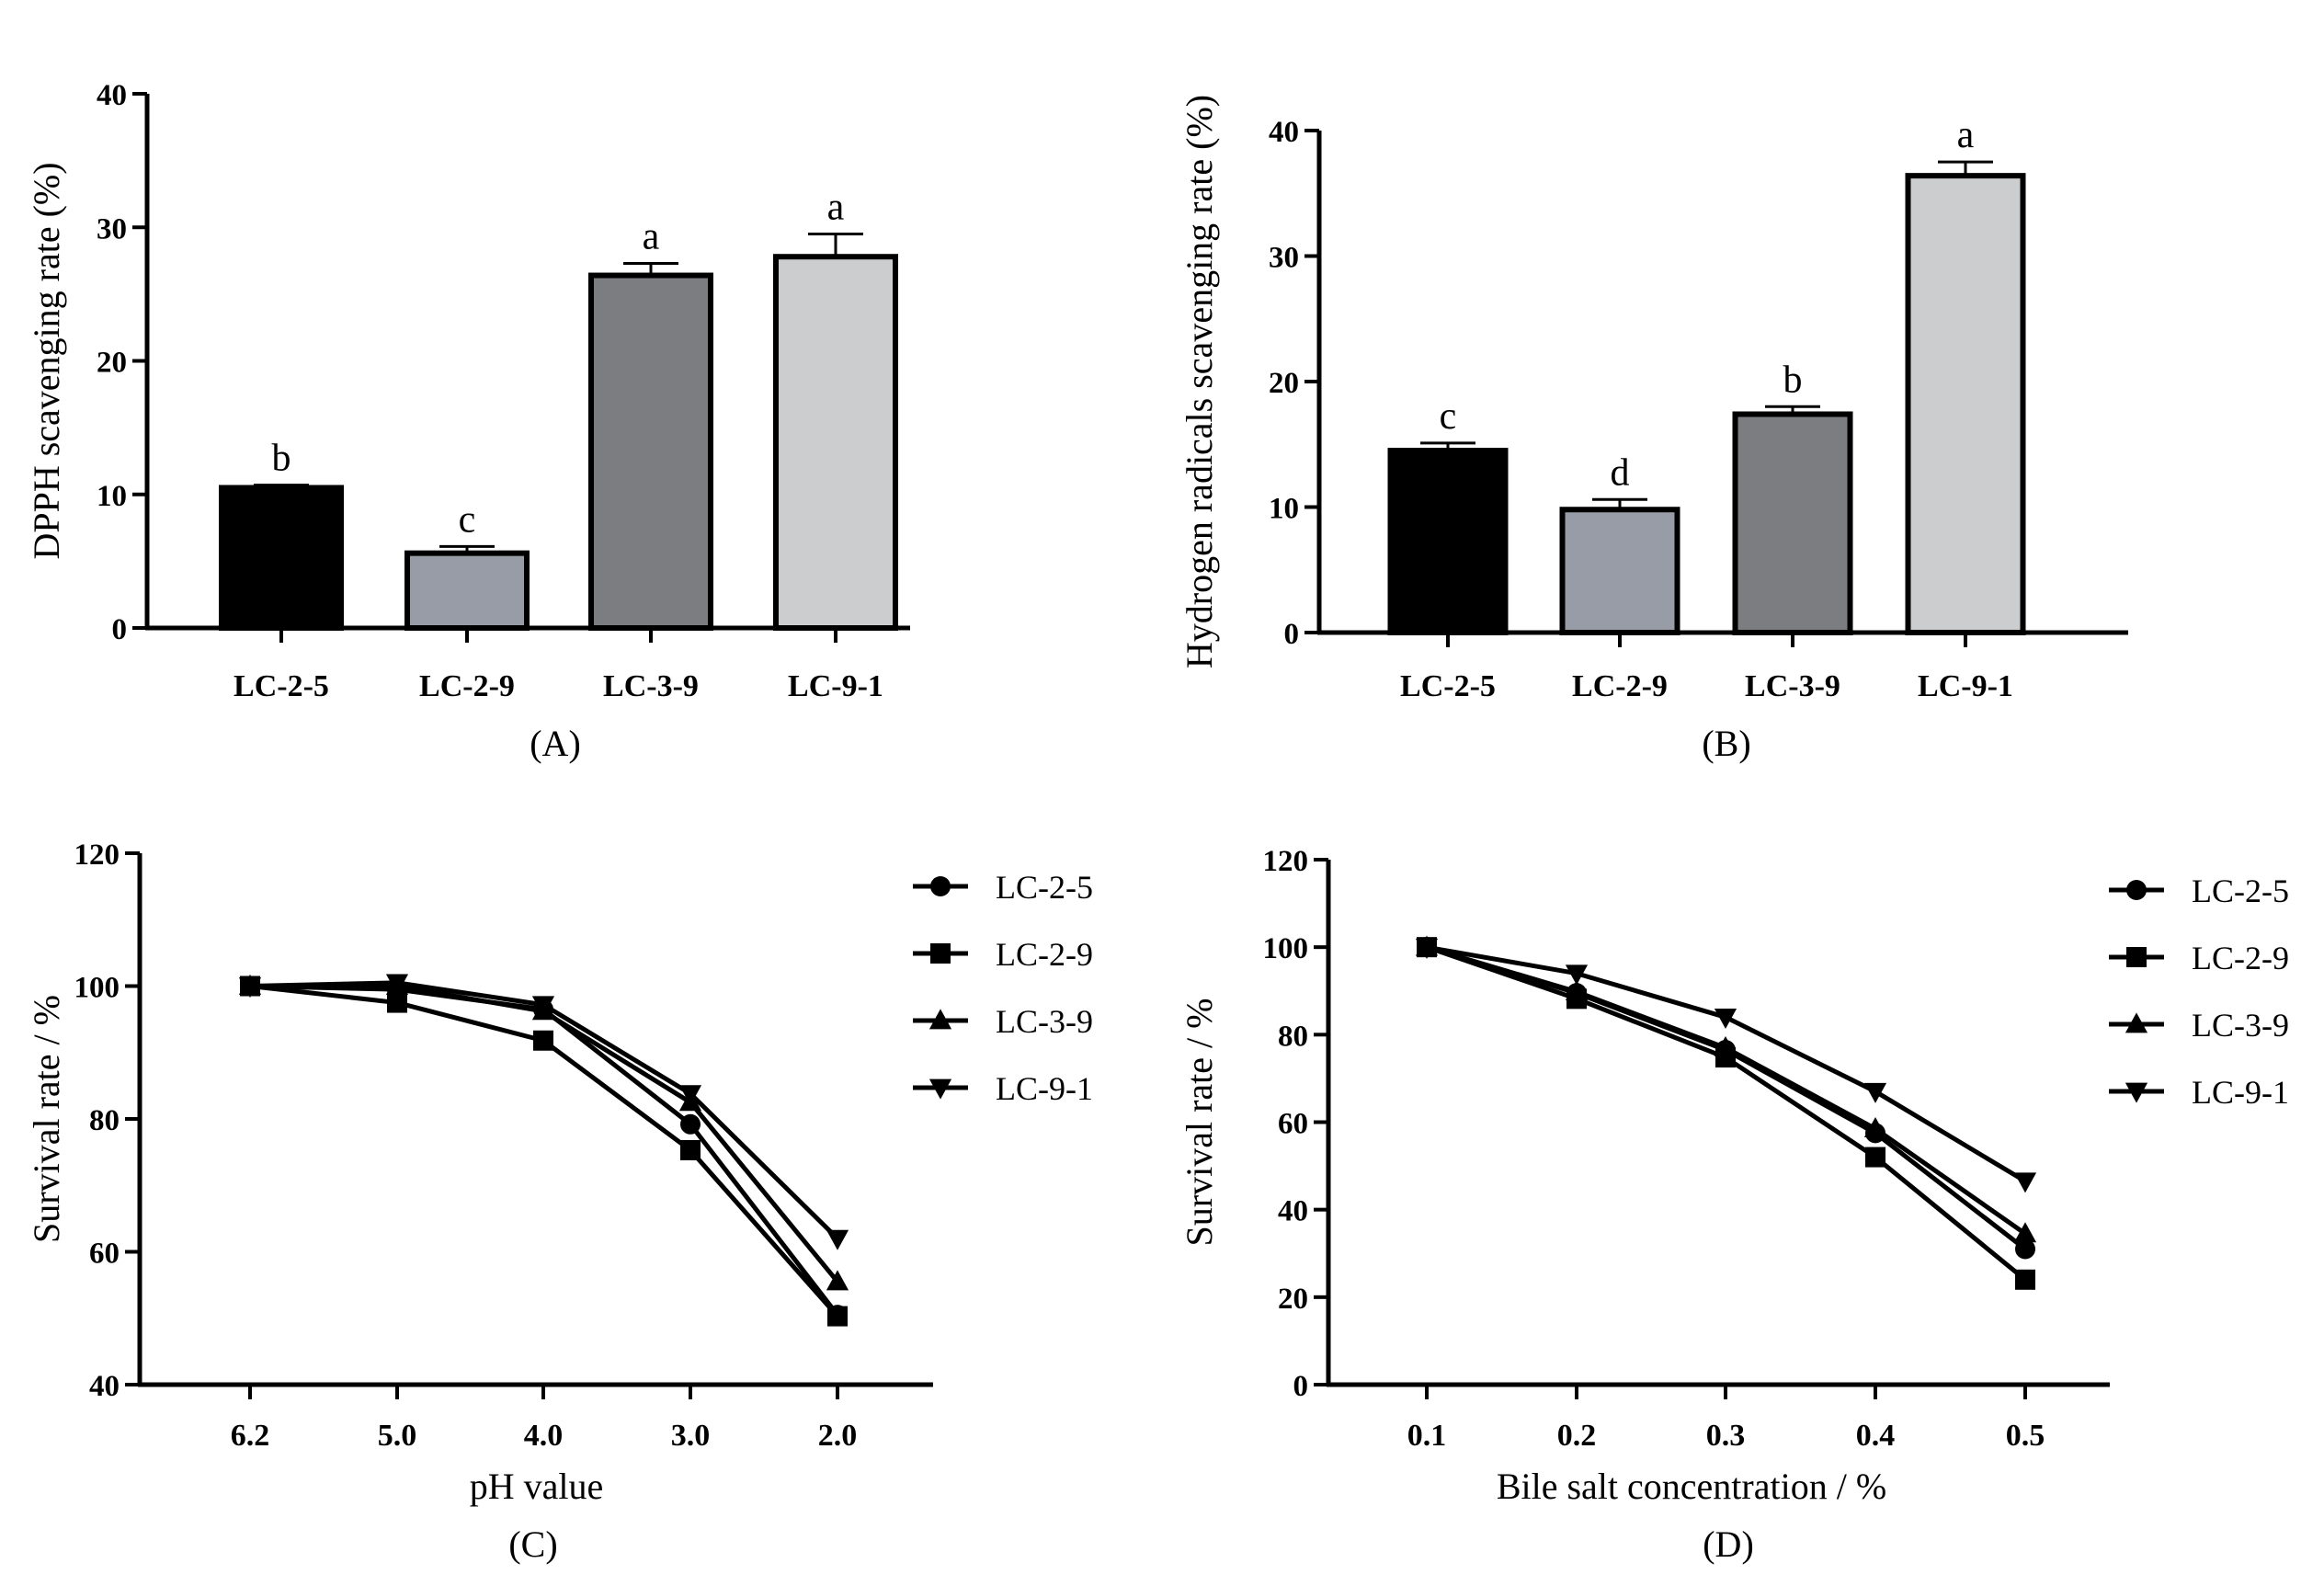 The width and height of the screenshot is (2324, 1586). Describe the element at coordinates (1726, 743) in the screenshot. I see `panel-label: (B)` at that location.